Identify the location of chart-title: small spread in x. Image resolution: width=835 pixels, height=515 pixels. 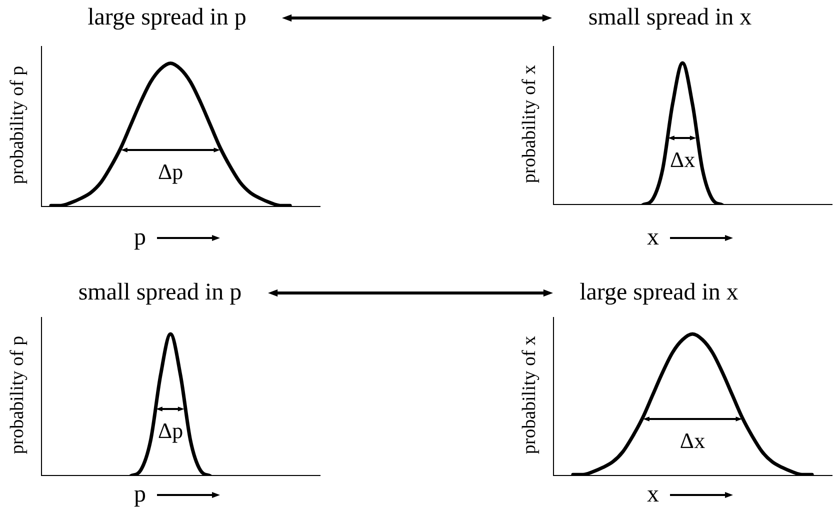
(670, 18).